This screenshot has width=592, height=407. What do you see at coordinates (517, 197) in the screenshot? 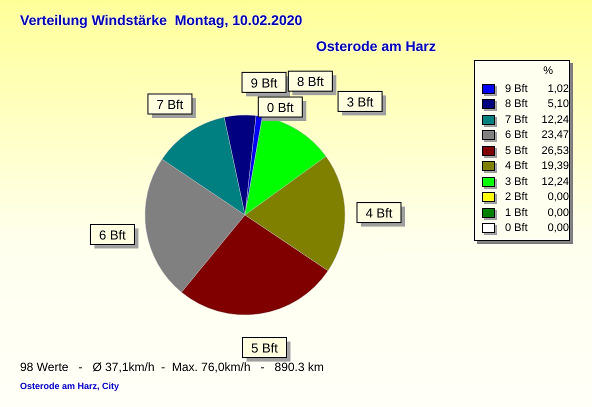
I see `legend-label: 2 Bft` at bounding box center [517, 197].